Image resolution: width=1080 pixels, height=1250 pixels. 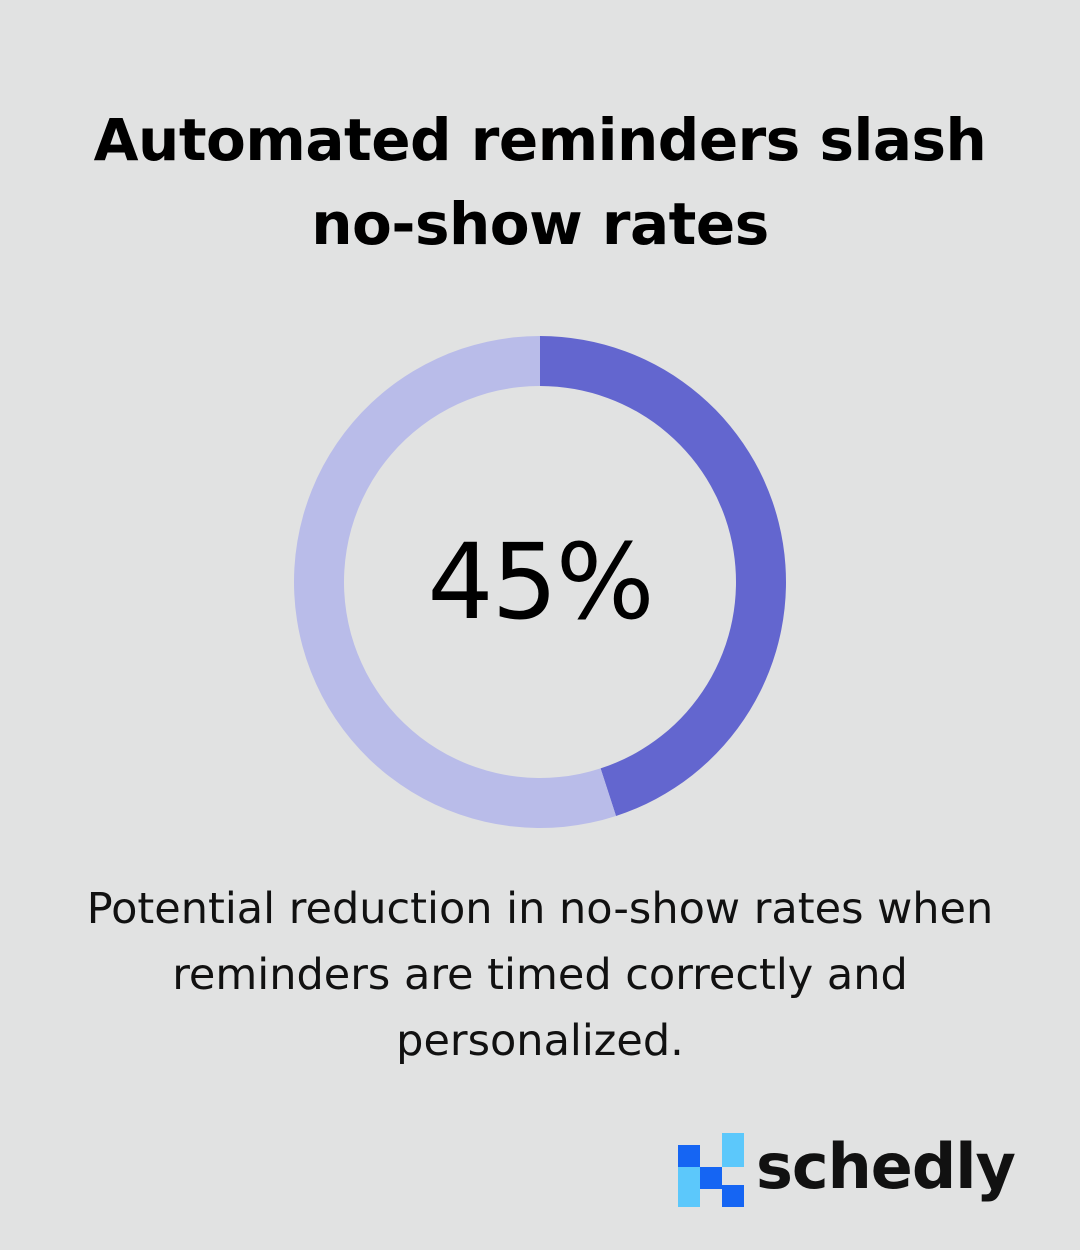 I want to click on caption-line-2: reminders are timed correctly and, so click(x=540, y=975).